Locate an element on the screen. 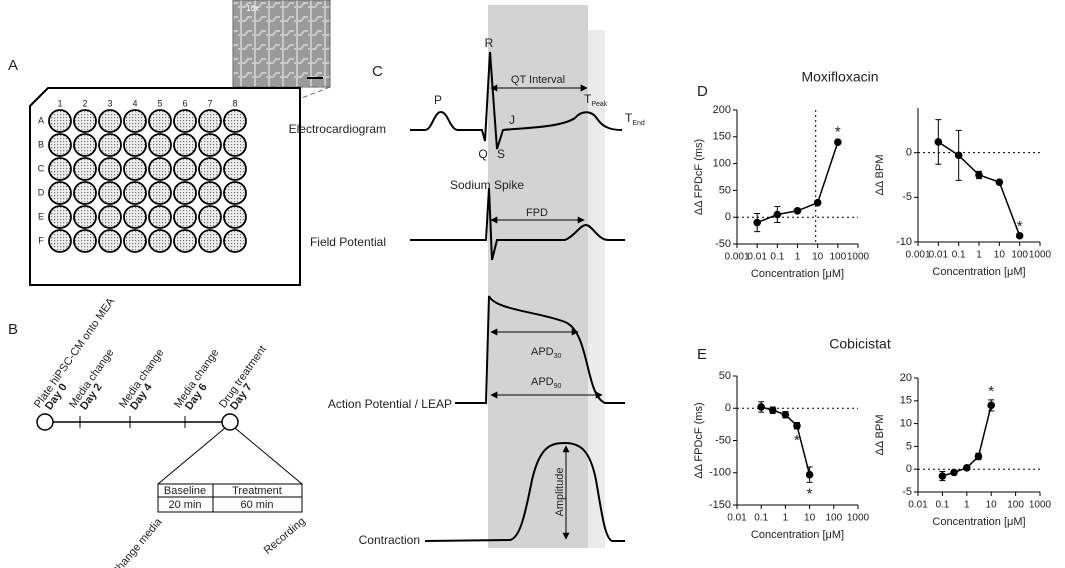  y-tick-label: -50 is located at coordinates (723, 244).